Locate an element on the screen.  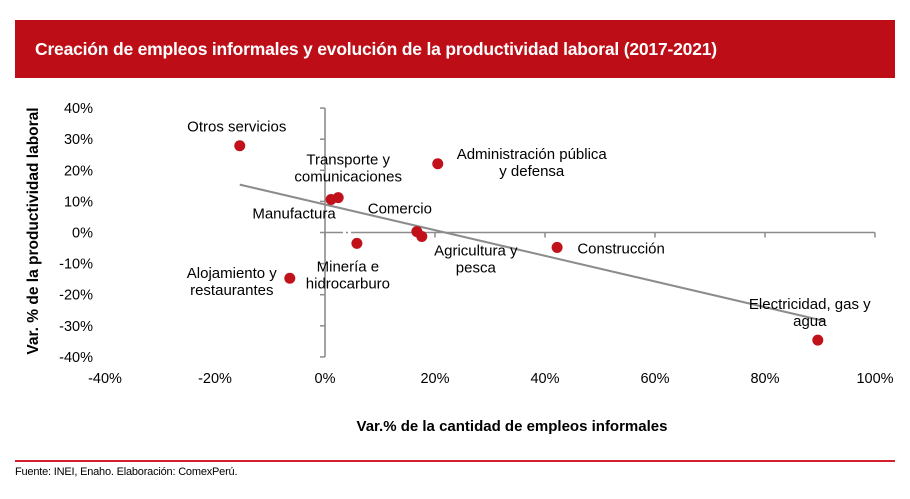
point-label: Manufactura is located at coordinates (294, 214).